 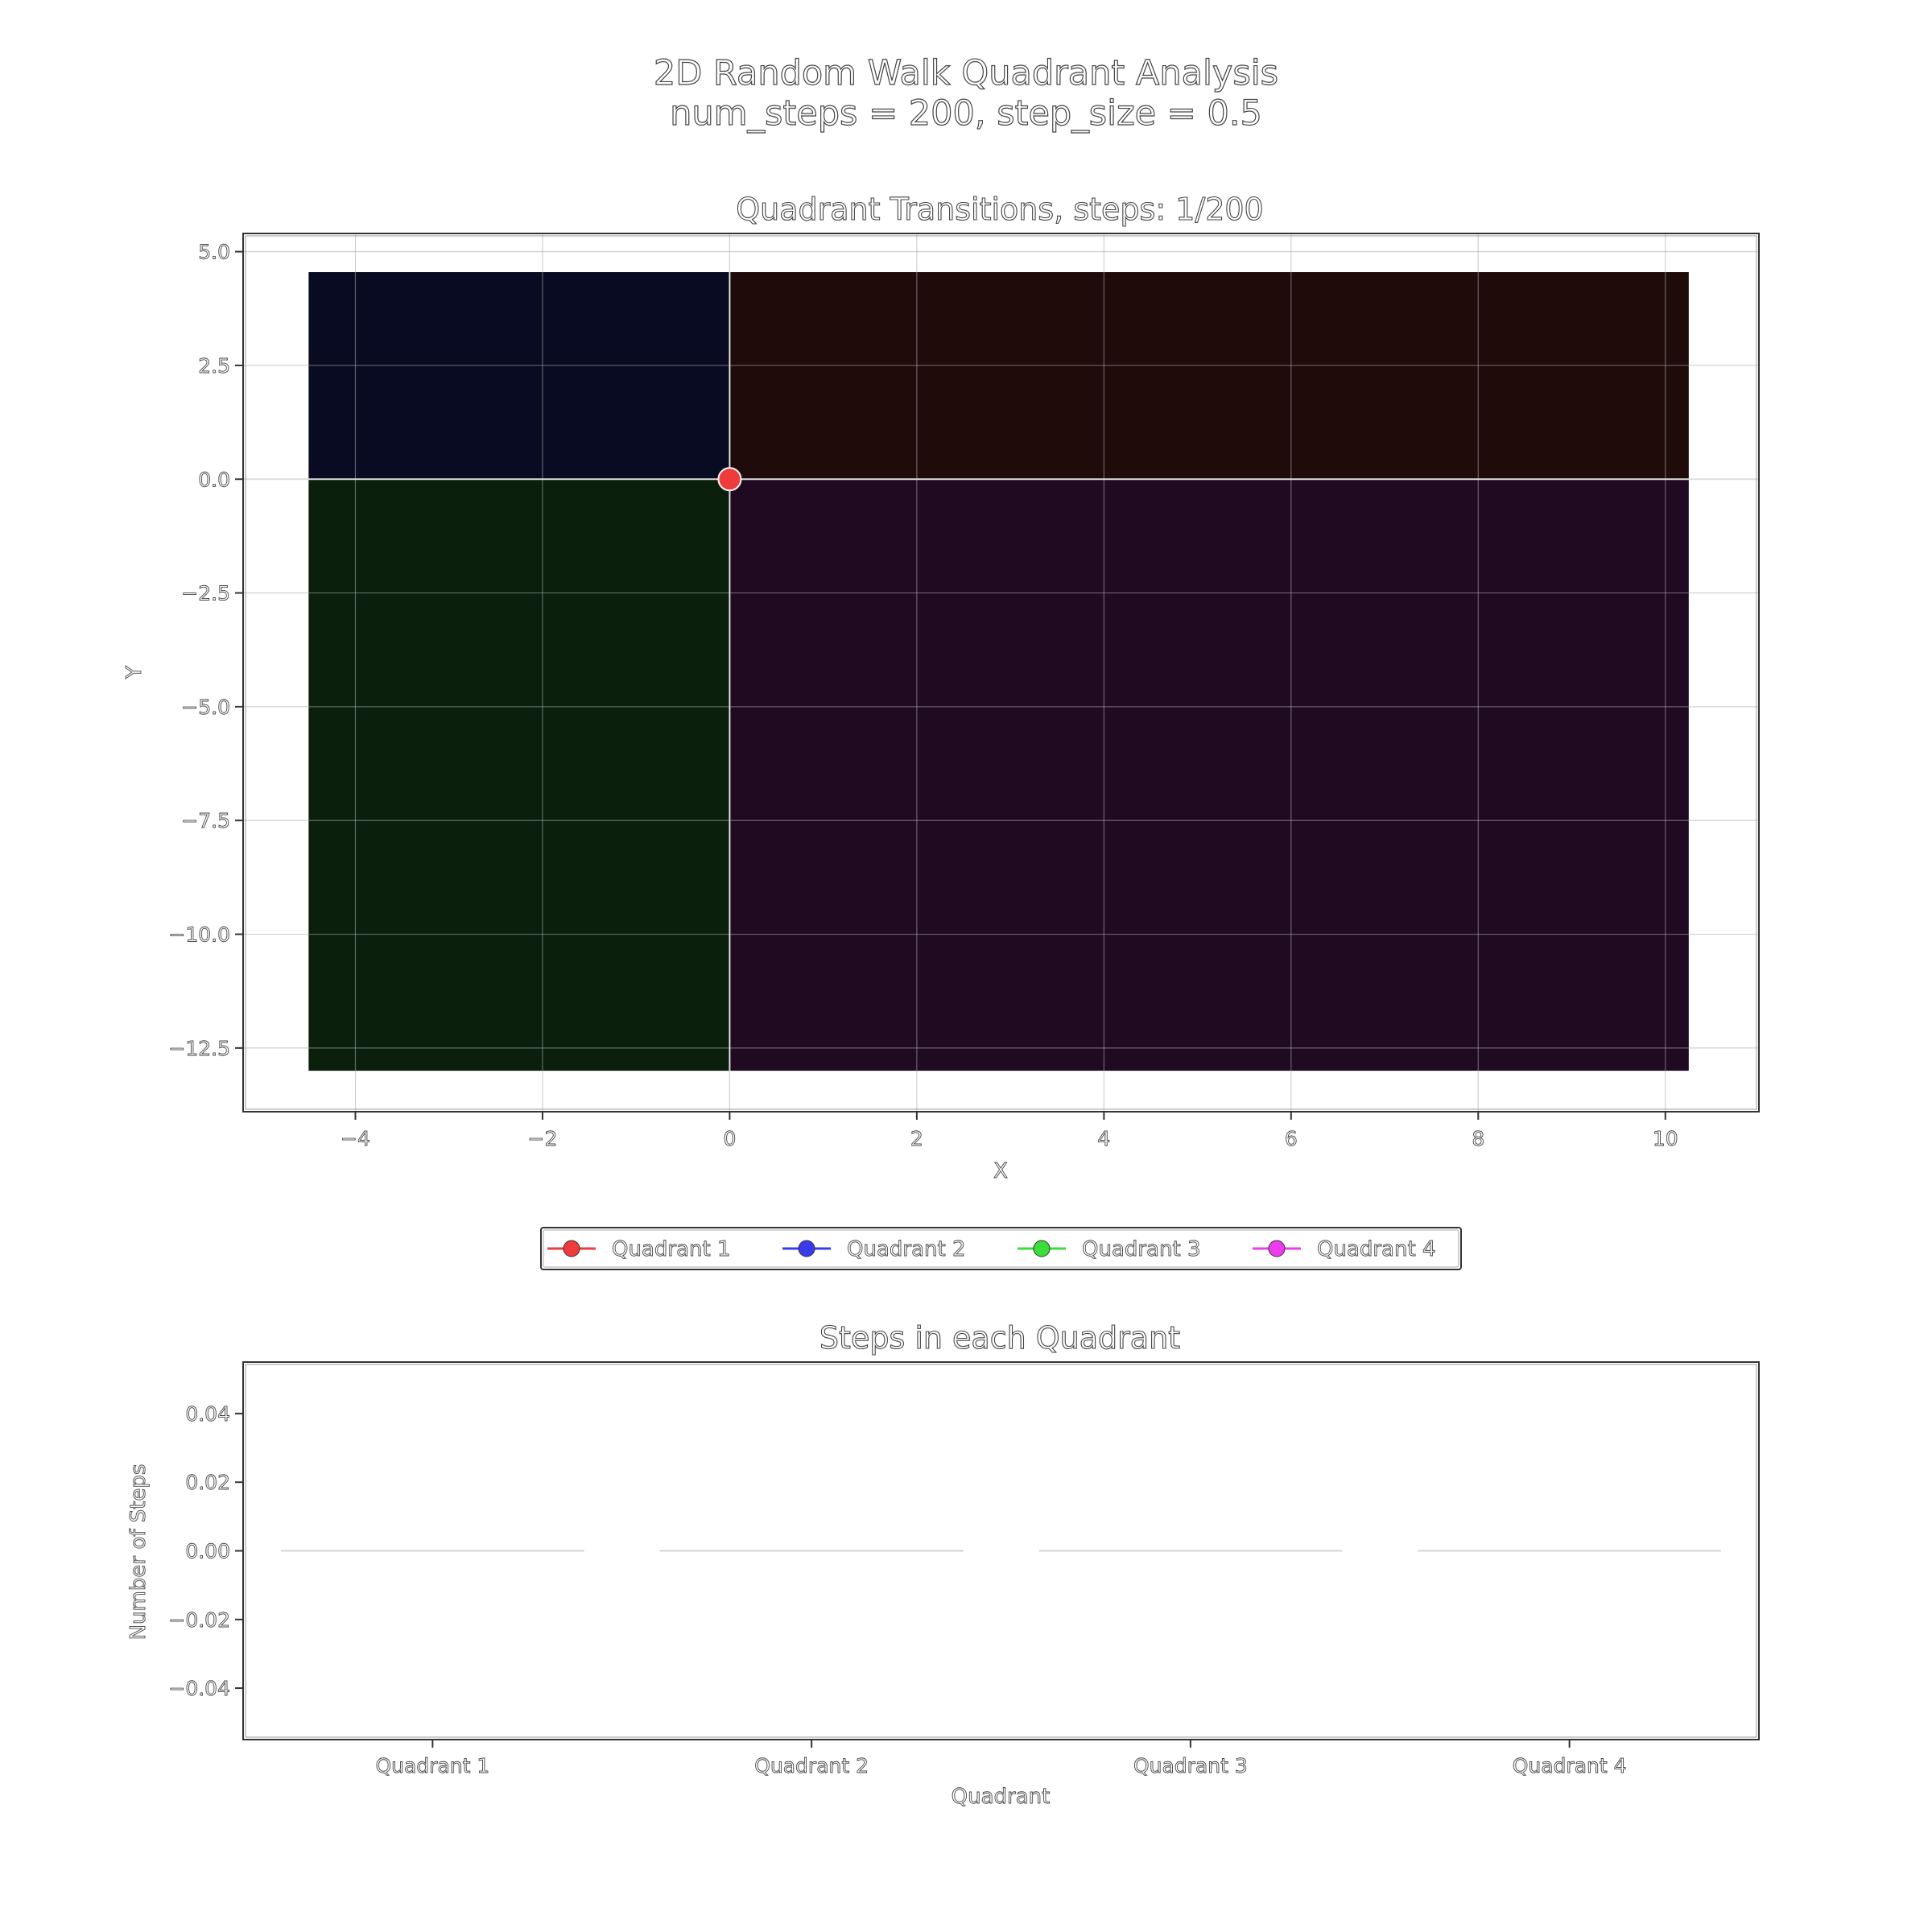 I want to click on bar-x-label: Quadrant, so click(x=1001, y=1797).